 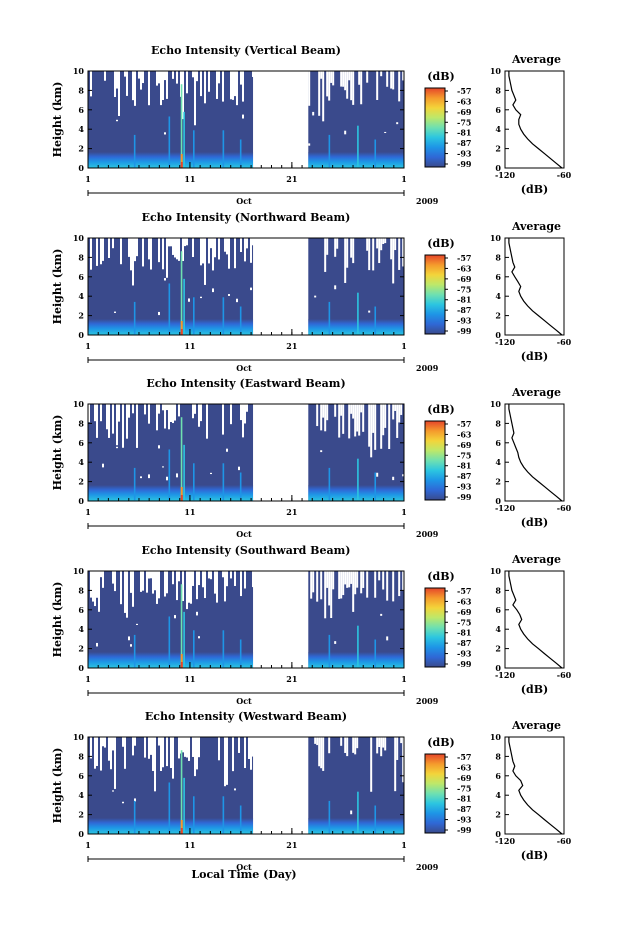 What do you see at coordinates (171, 826) in the screenshot?
I see `heatmap-low-band` at bounding box center [171, 826].